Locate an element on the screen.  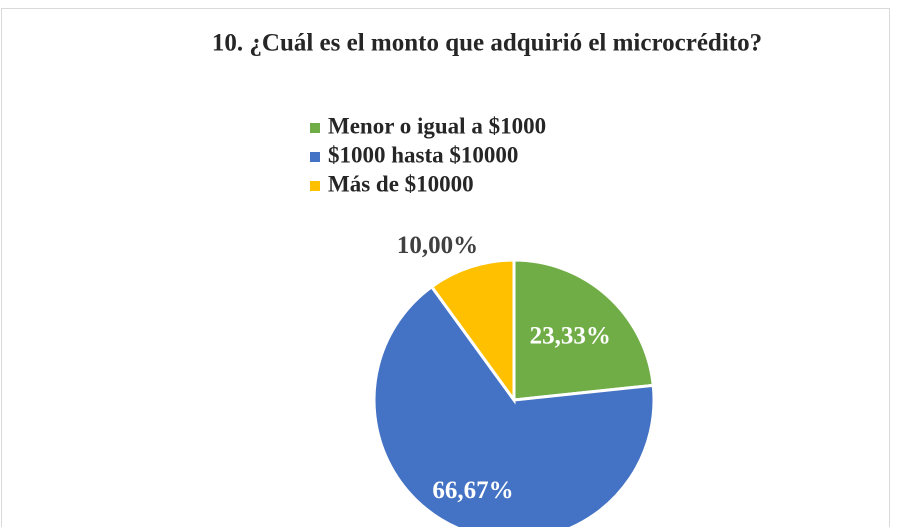
data-label: 23,33% is located at coordinates (570, 335).